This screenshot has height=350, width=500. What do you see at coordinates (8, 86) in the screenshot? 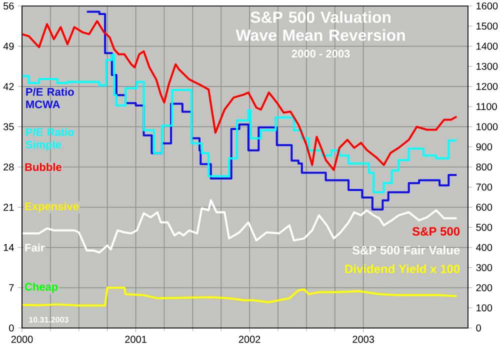
I see `y-tick-label: 42` at bounding box center [8, 86].